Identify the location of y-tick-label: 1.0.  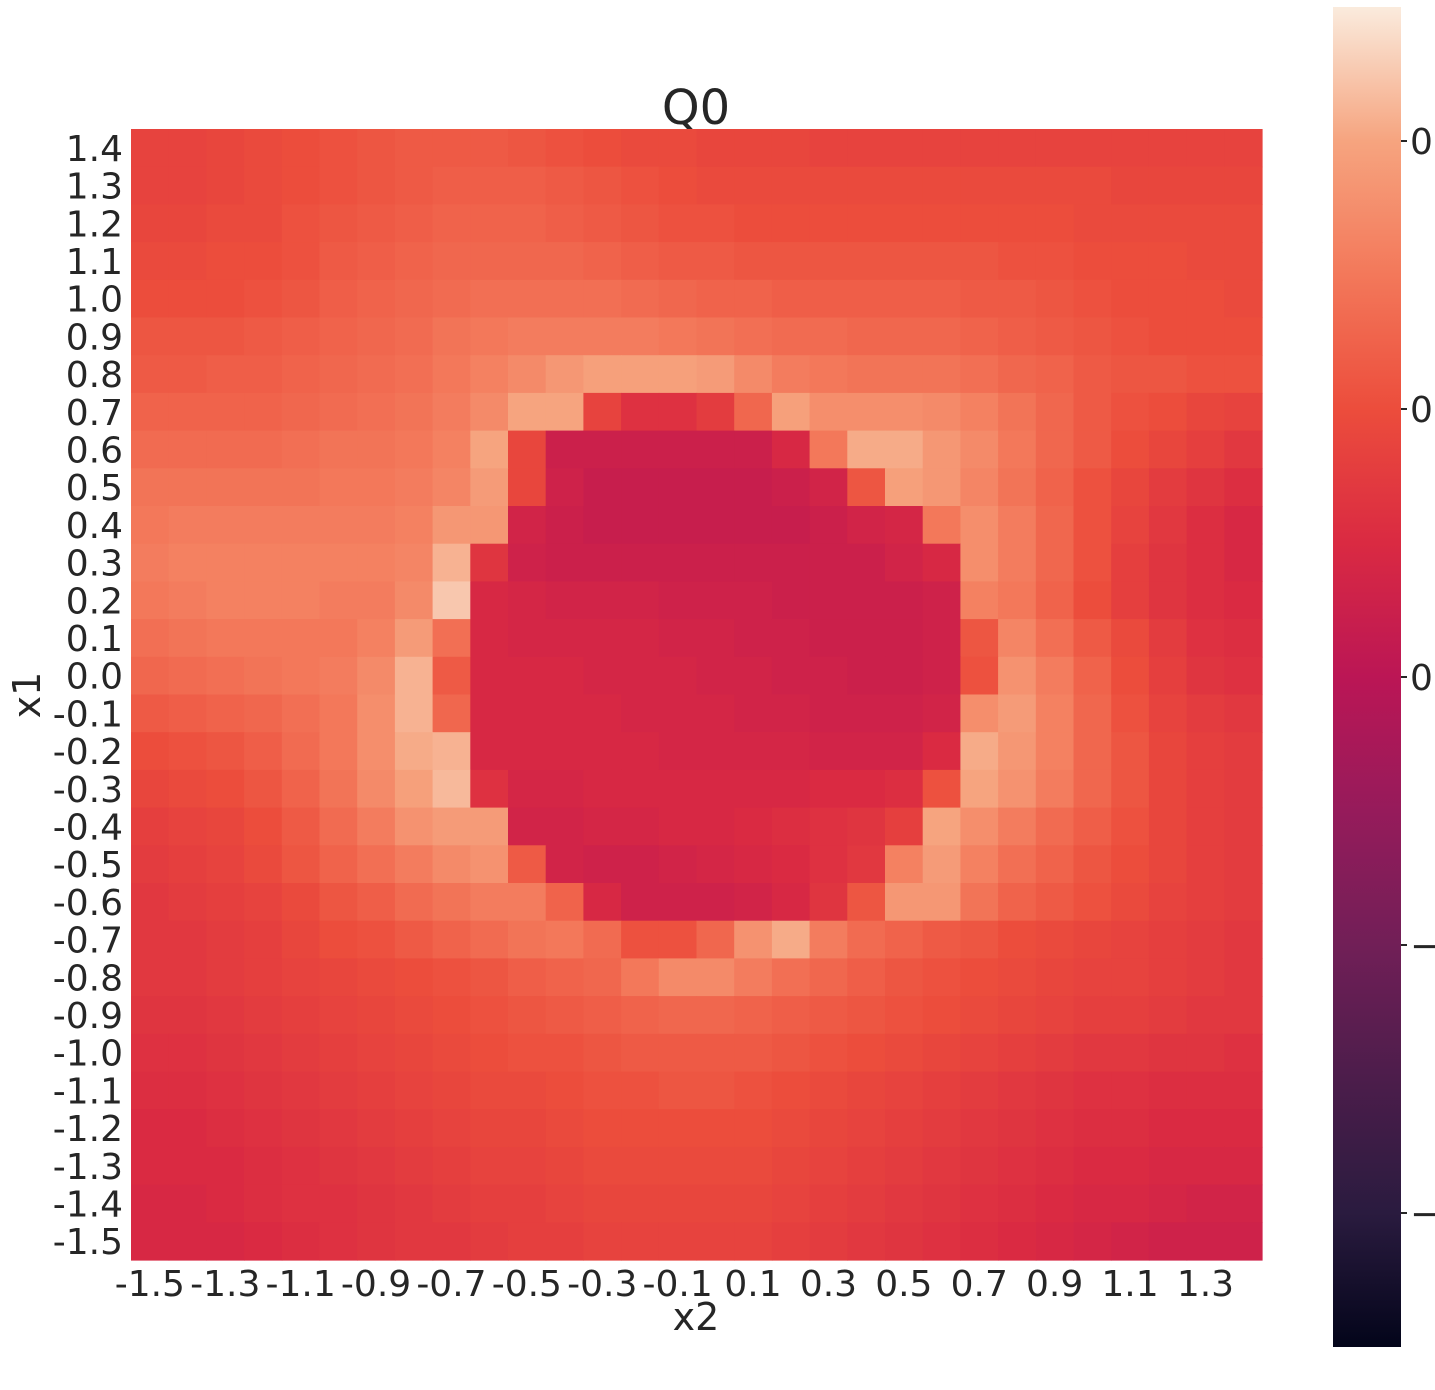
(94, 300).